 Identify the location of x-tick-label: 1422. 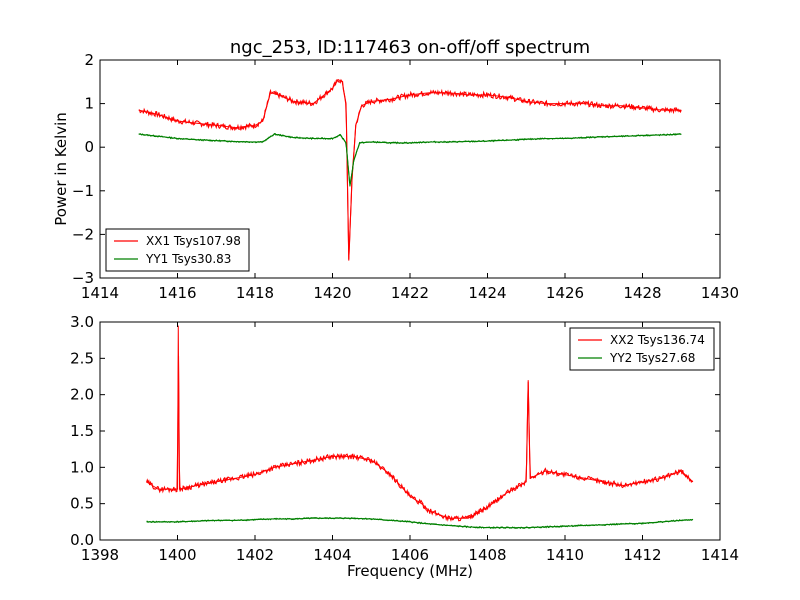
(410, 293).